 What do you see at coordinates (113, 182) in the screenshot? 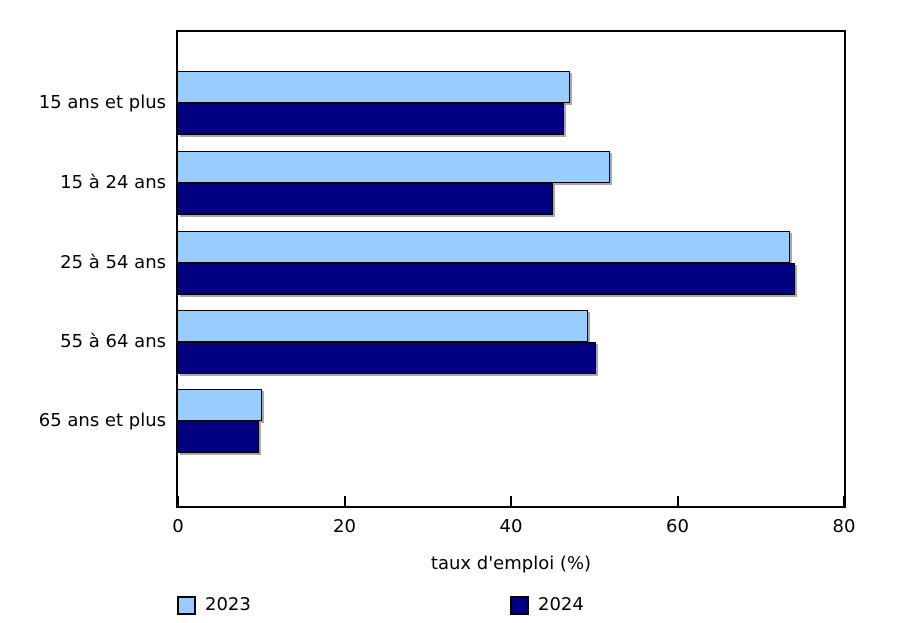
I see `category-label-15-24-ans: 15 à 24 ans` at bounding box center [113, 182].